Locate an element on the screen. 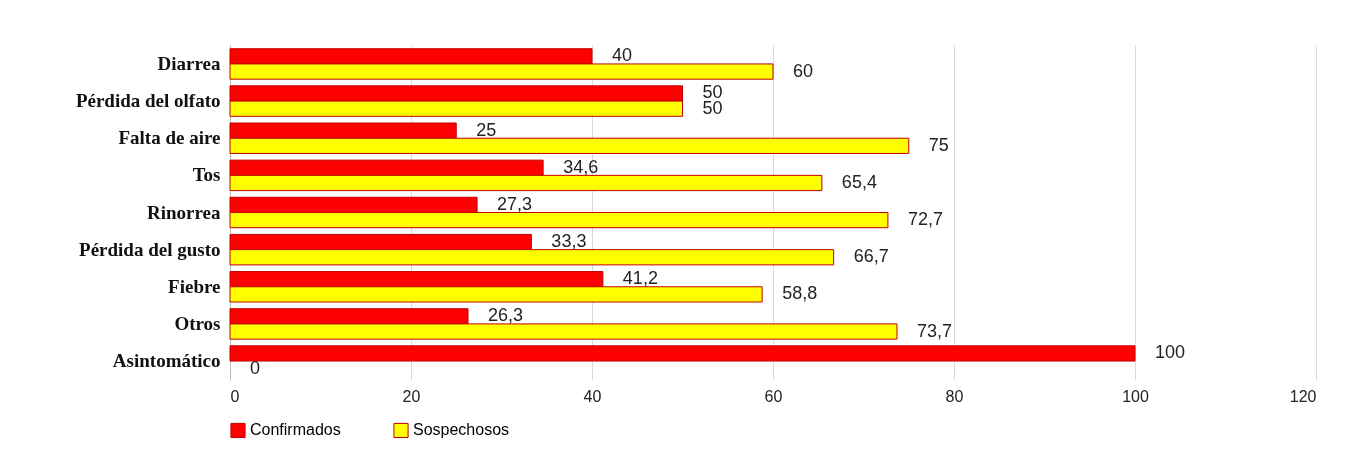 This screenshot has height=463, width=1356. data-label: 33,3 is located at coordinates (569, 241).